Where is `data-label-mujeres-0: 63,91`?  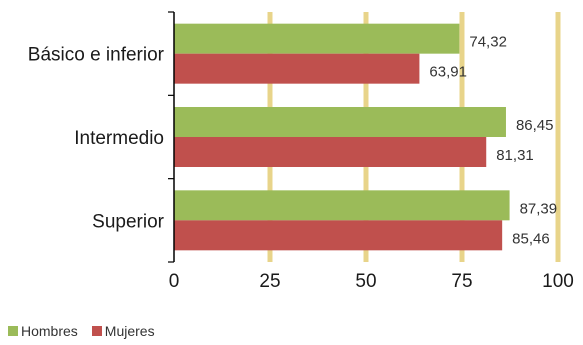 data-label-mujeres-0: 63,91 is located at coordinates (448, 72).